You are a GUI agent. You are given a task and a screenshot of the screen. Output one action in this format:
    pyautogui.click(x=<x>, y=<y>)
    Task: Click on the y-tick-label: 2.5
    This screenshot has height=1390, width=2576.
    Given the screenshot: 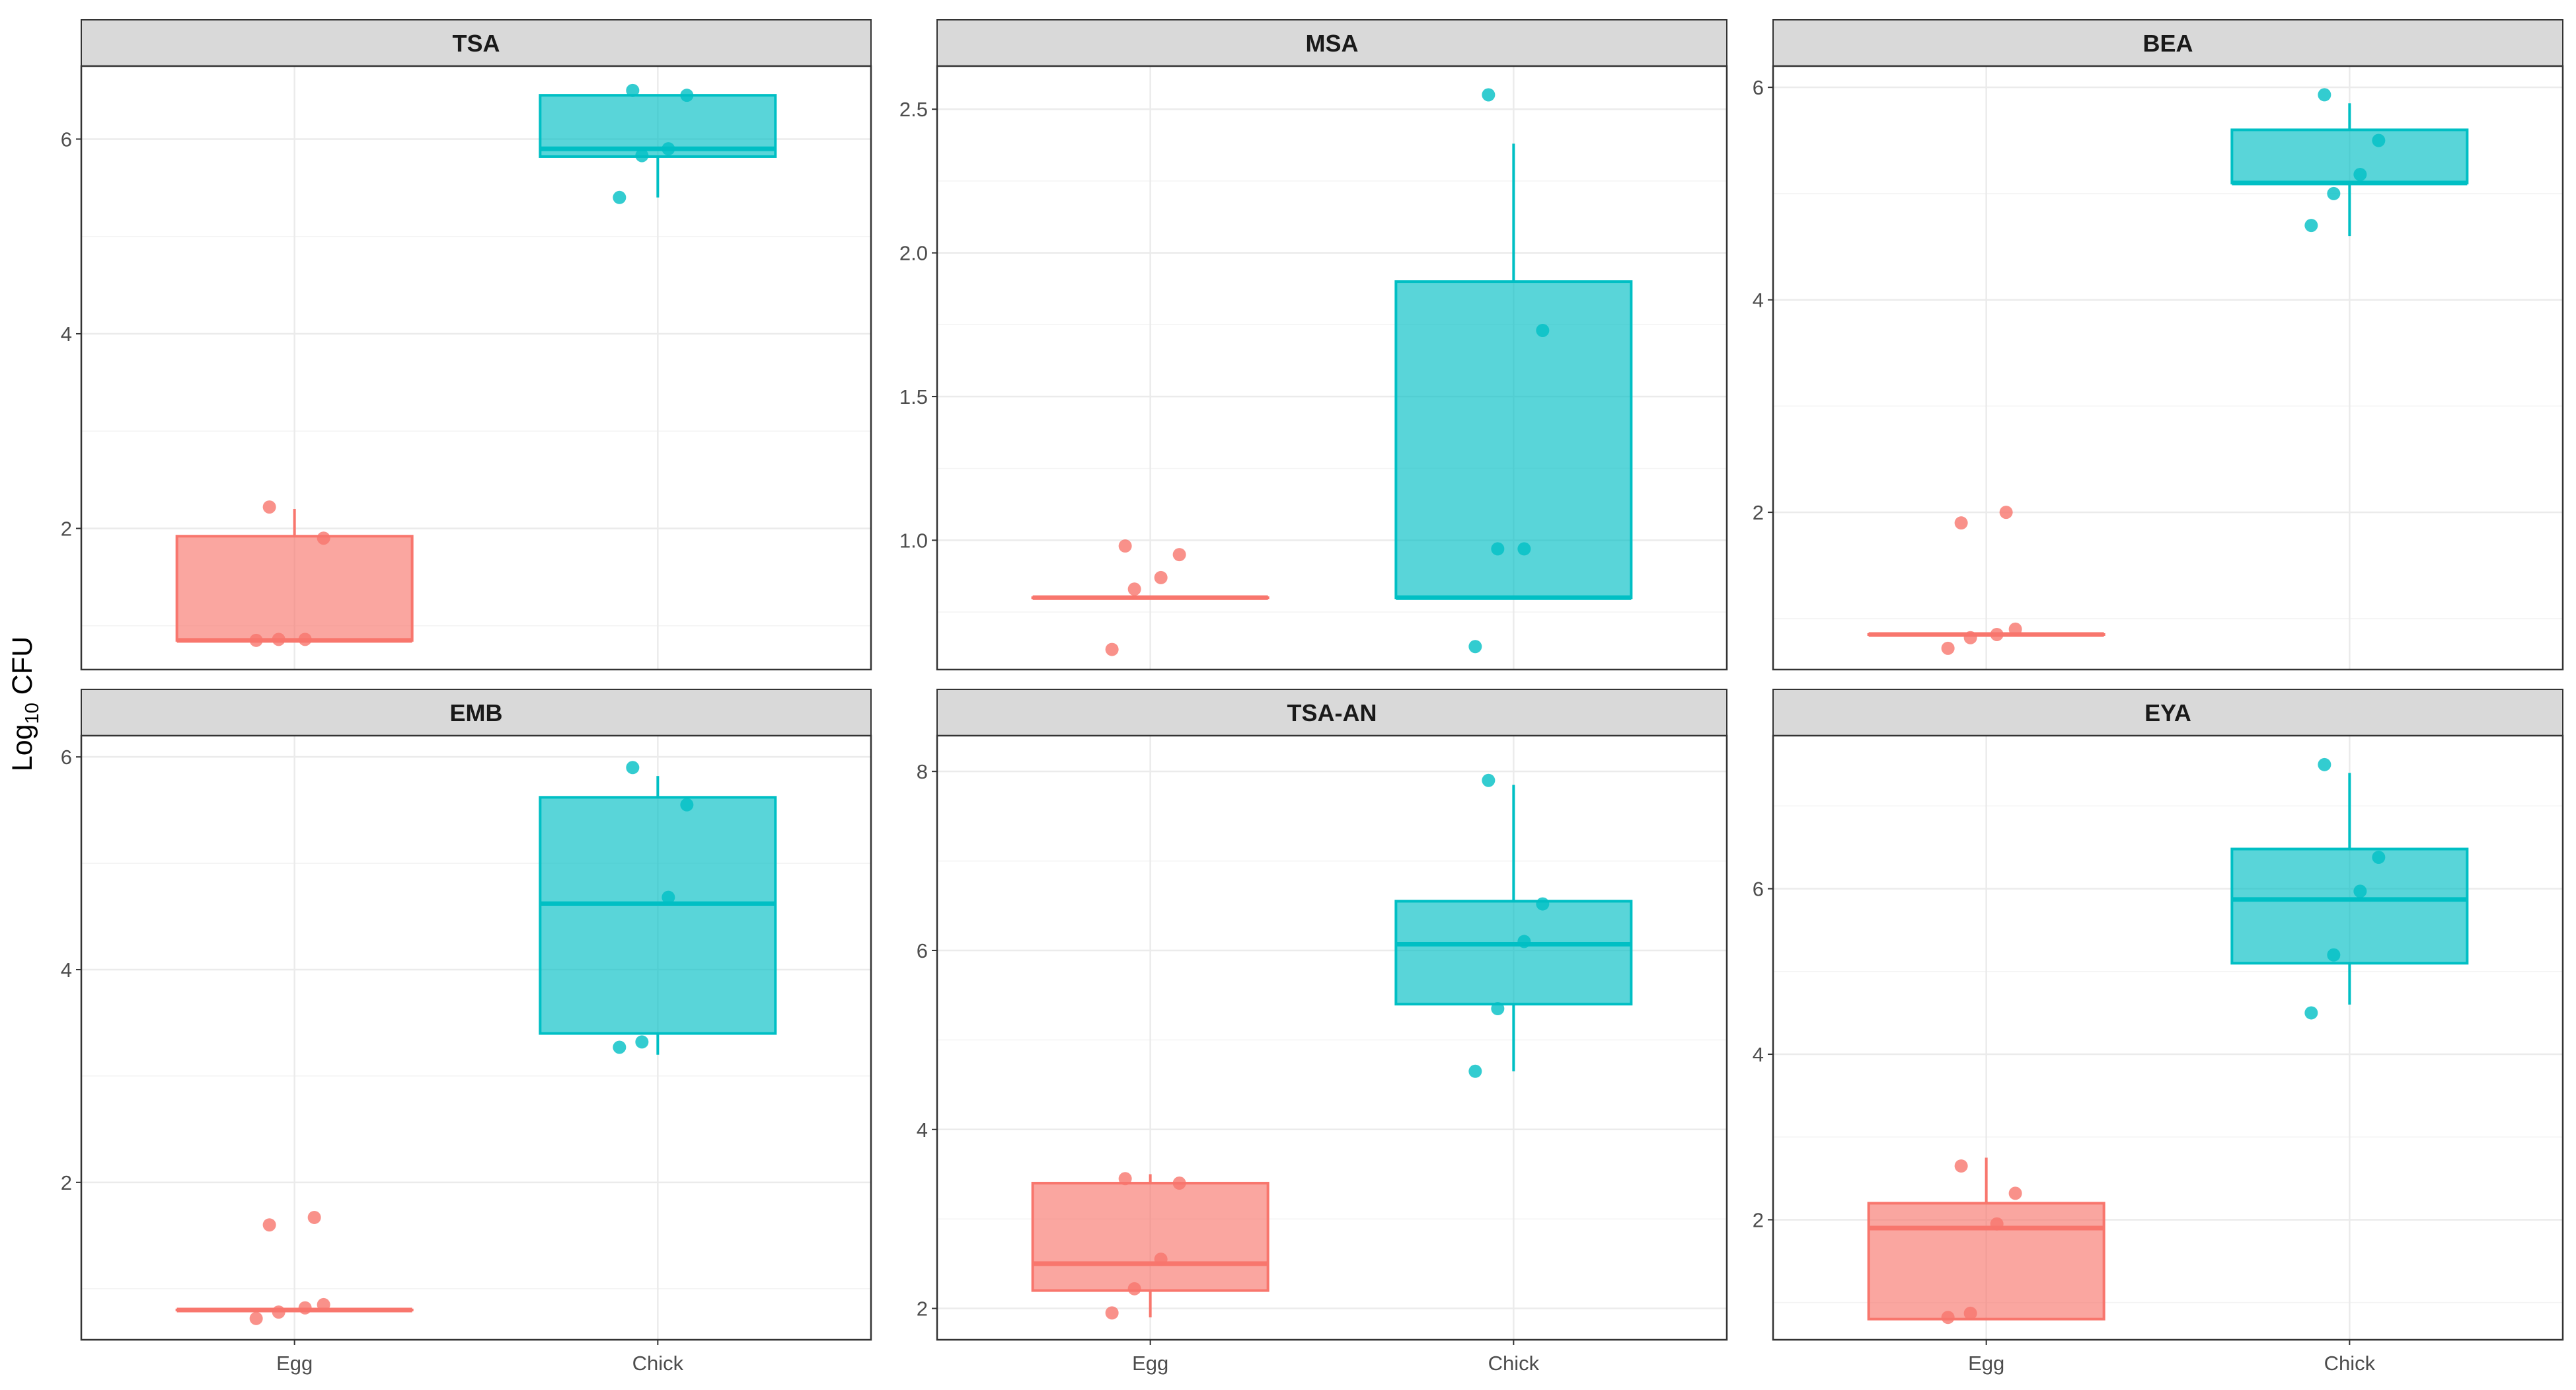 What is the action you would take?
    pyautogui.click(x=913, y=109)
    